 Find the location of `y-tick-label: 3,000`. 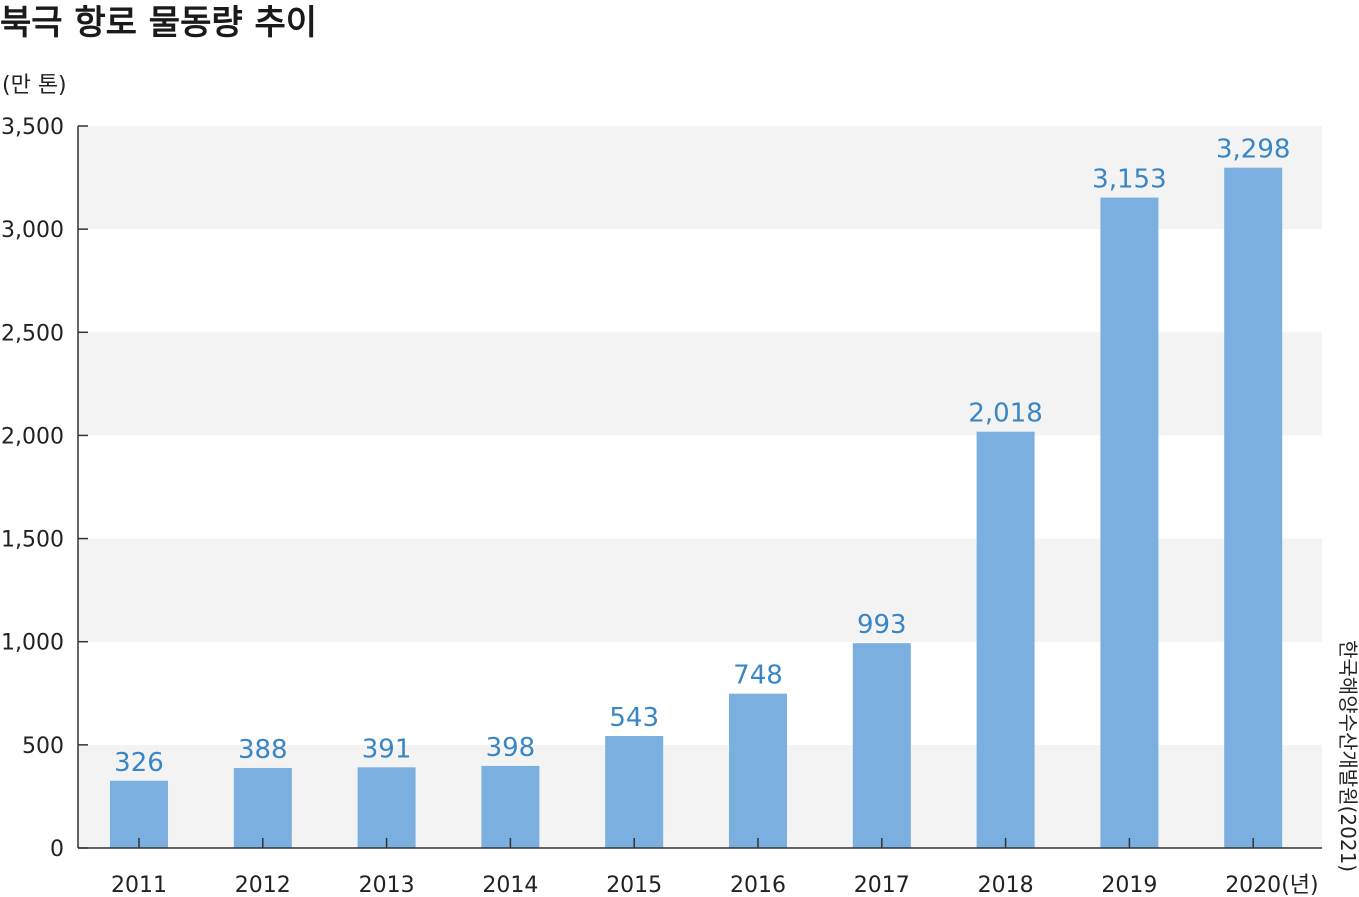

y-tick-label: 3,000 is located at coordinates (32, 230).